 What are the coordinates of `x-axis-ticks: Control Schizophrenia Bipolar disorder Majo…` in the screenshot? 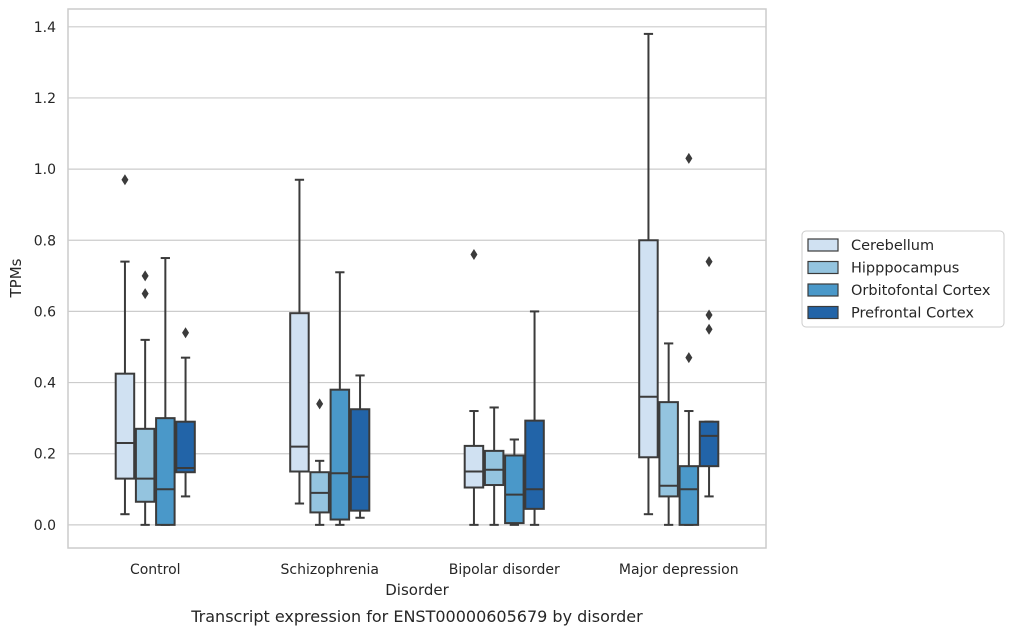 It's located at (434, 570).